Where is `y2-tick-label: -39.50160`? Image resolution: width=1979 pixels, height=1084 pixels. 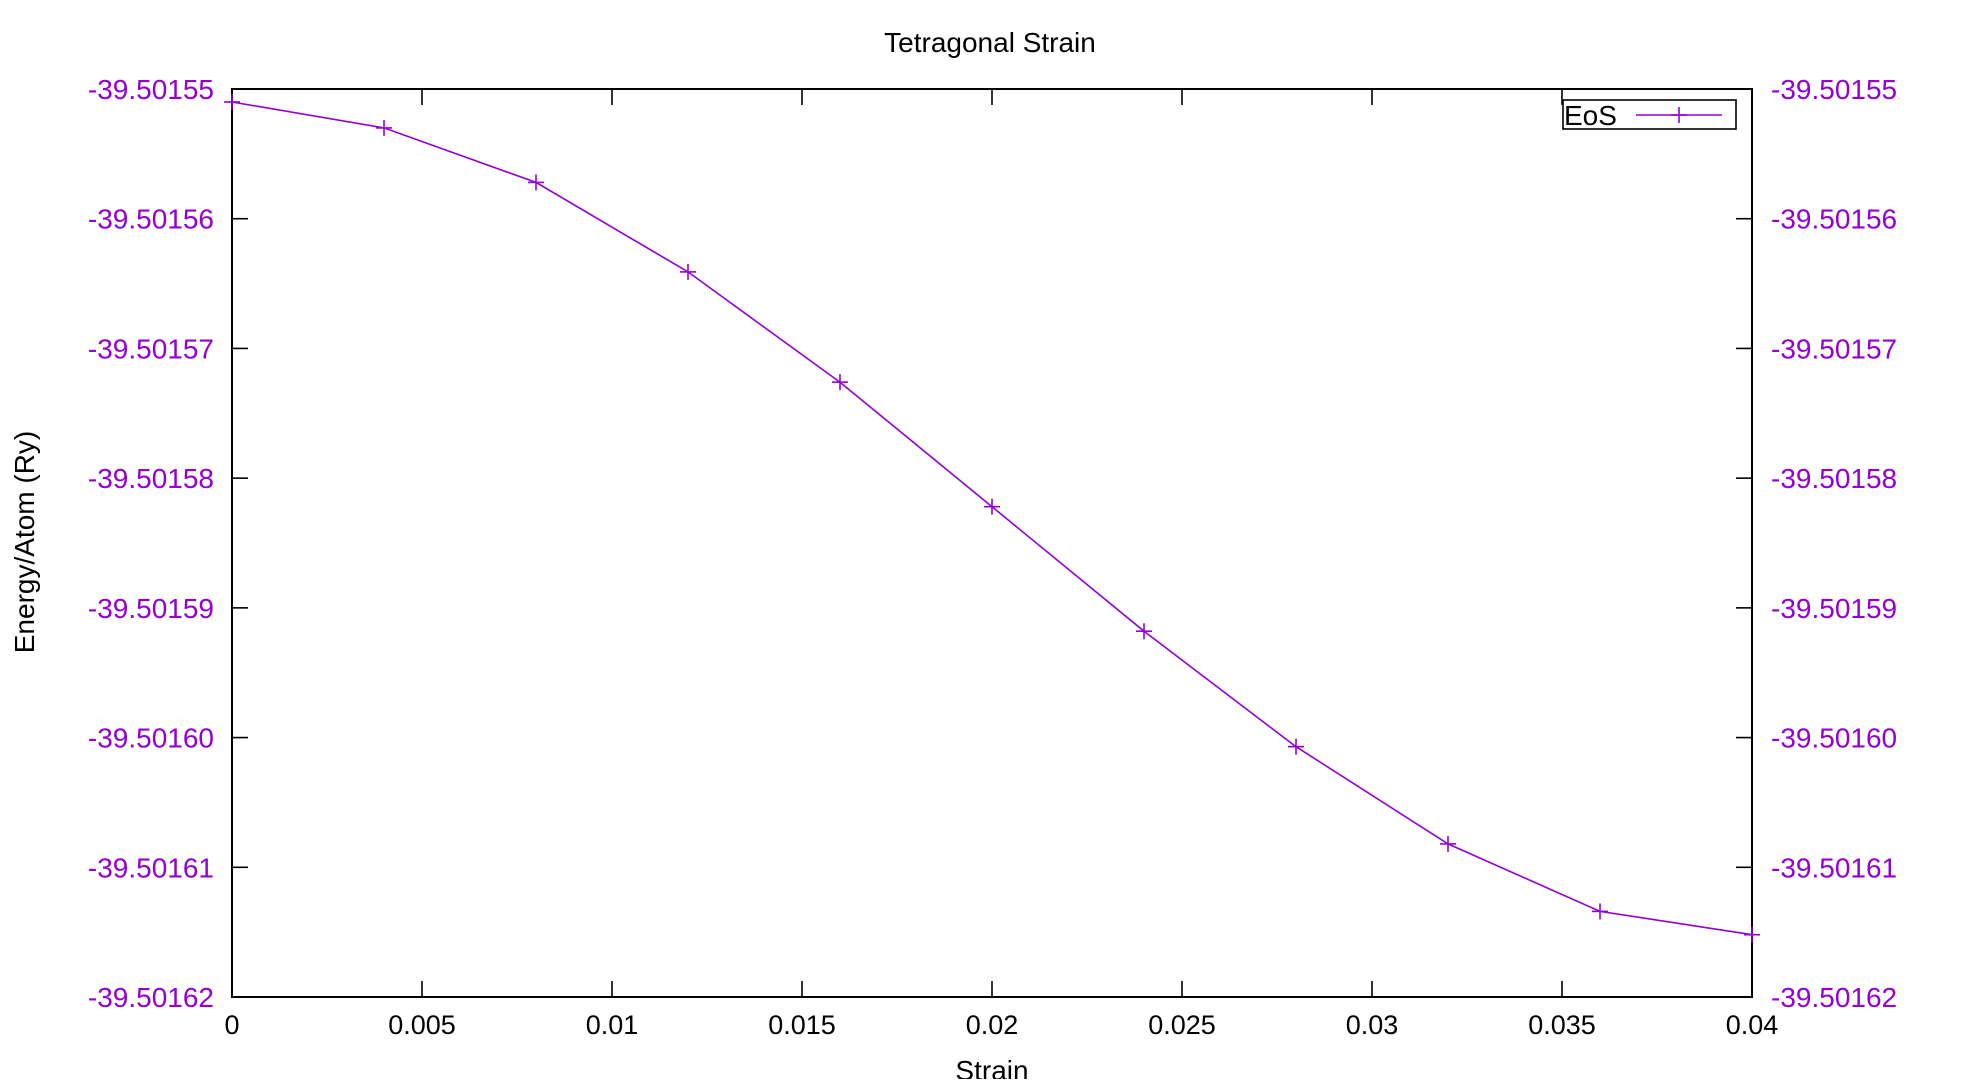
y2-tick-label: -39.50160 is located at coordinates (1834, 738).